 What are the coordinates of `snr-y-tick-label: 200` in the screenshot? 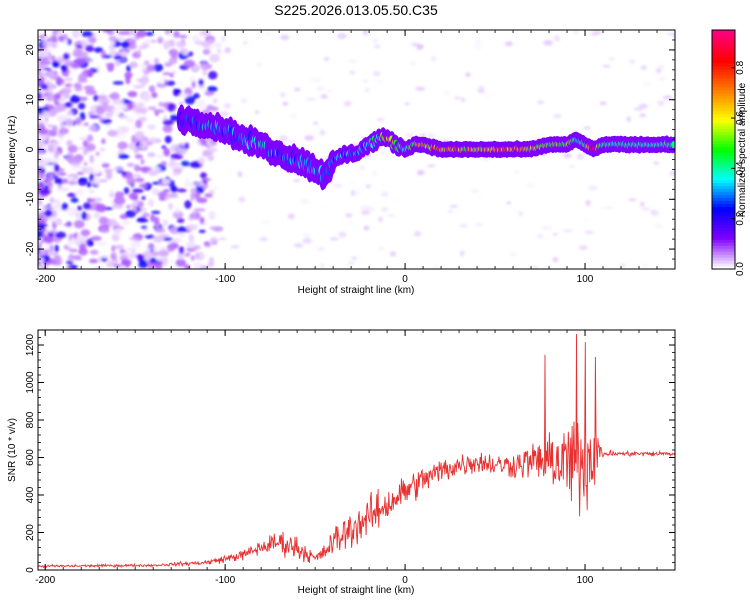 It's located at (30, 532).